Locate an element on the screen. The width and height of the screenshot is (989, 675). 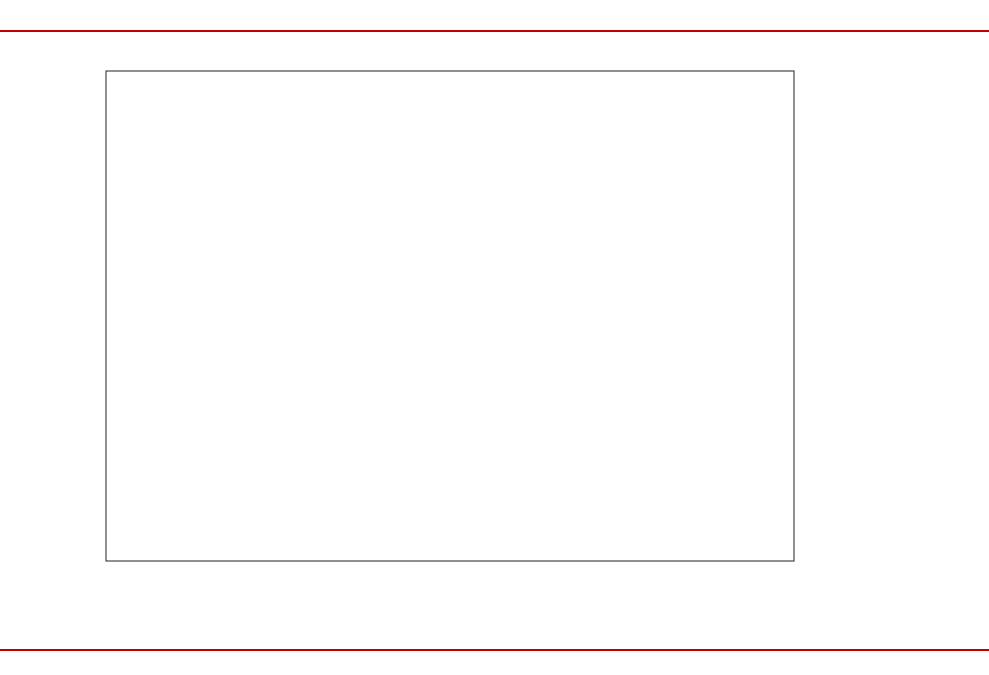
bottom-rule is located at coordinates (494, 650).